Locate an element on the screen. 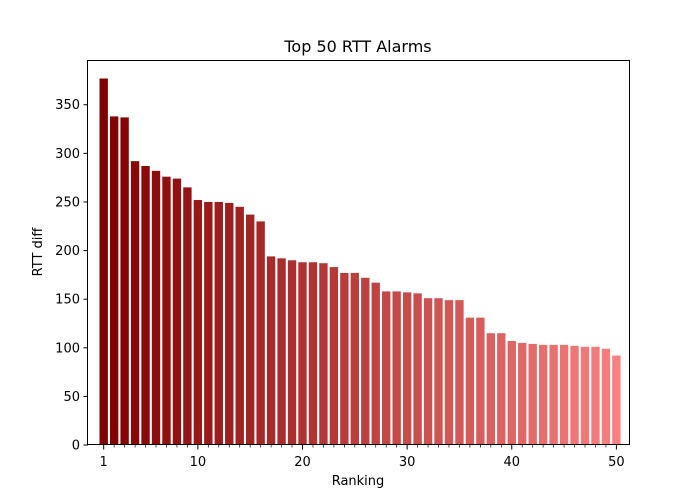 This screenshot has width=700, height=500. y-tick-label: 150 is located at coordinates (67, 300).